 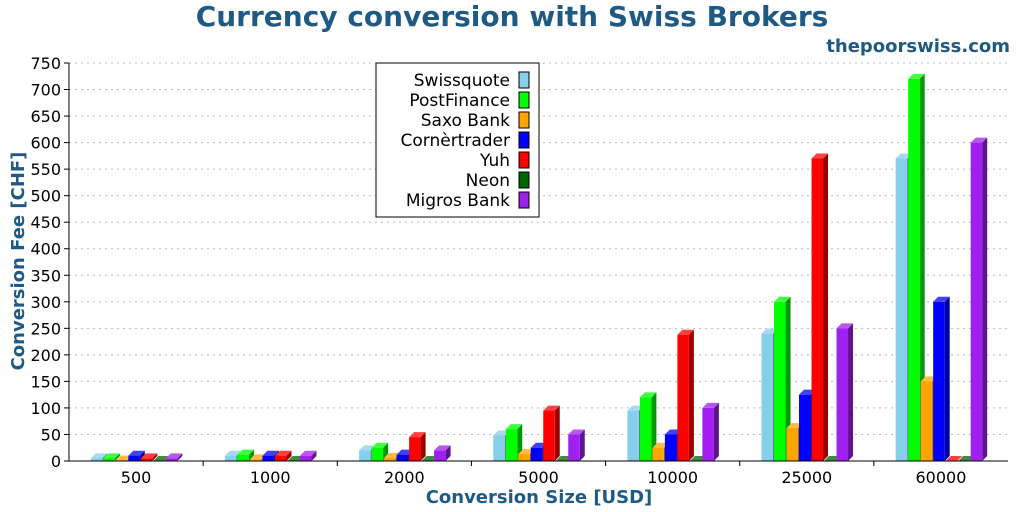 What do you see at coordinates (51, 434) in the screenshot?
I see `y-tick-label: 50` at bounding box center [51, 434].